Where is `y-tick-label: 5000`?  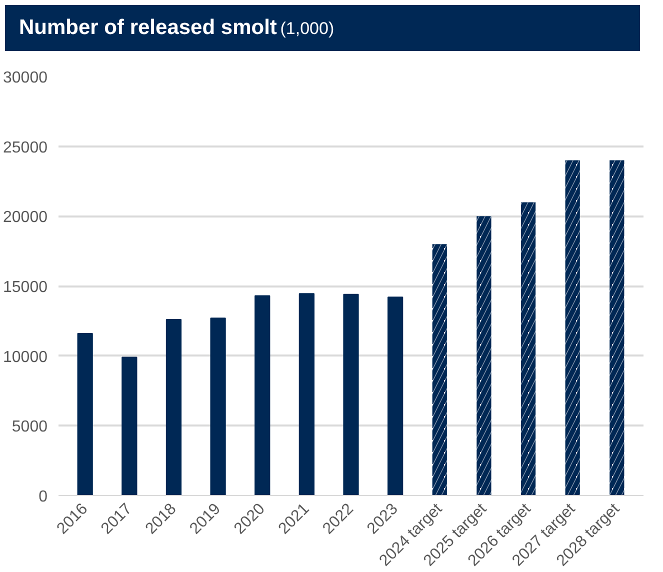 y-tick-label: 5000 is located at coordinates (30, 427).